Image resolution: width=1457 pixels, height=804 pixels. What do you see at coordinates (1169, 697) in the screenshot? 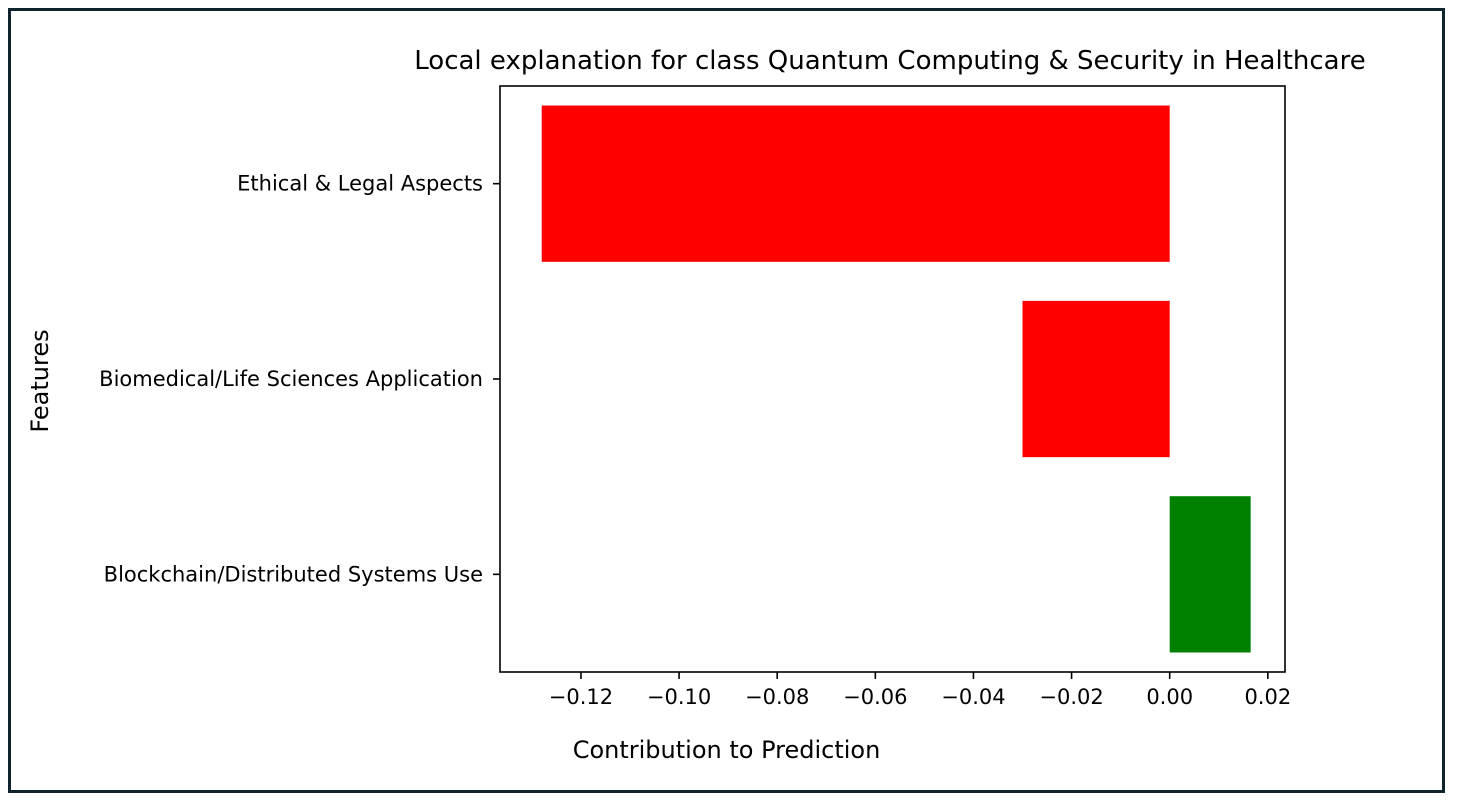
I see `x-tick-label: 0.00` at bounding box center [1169, 697].